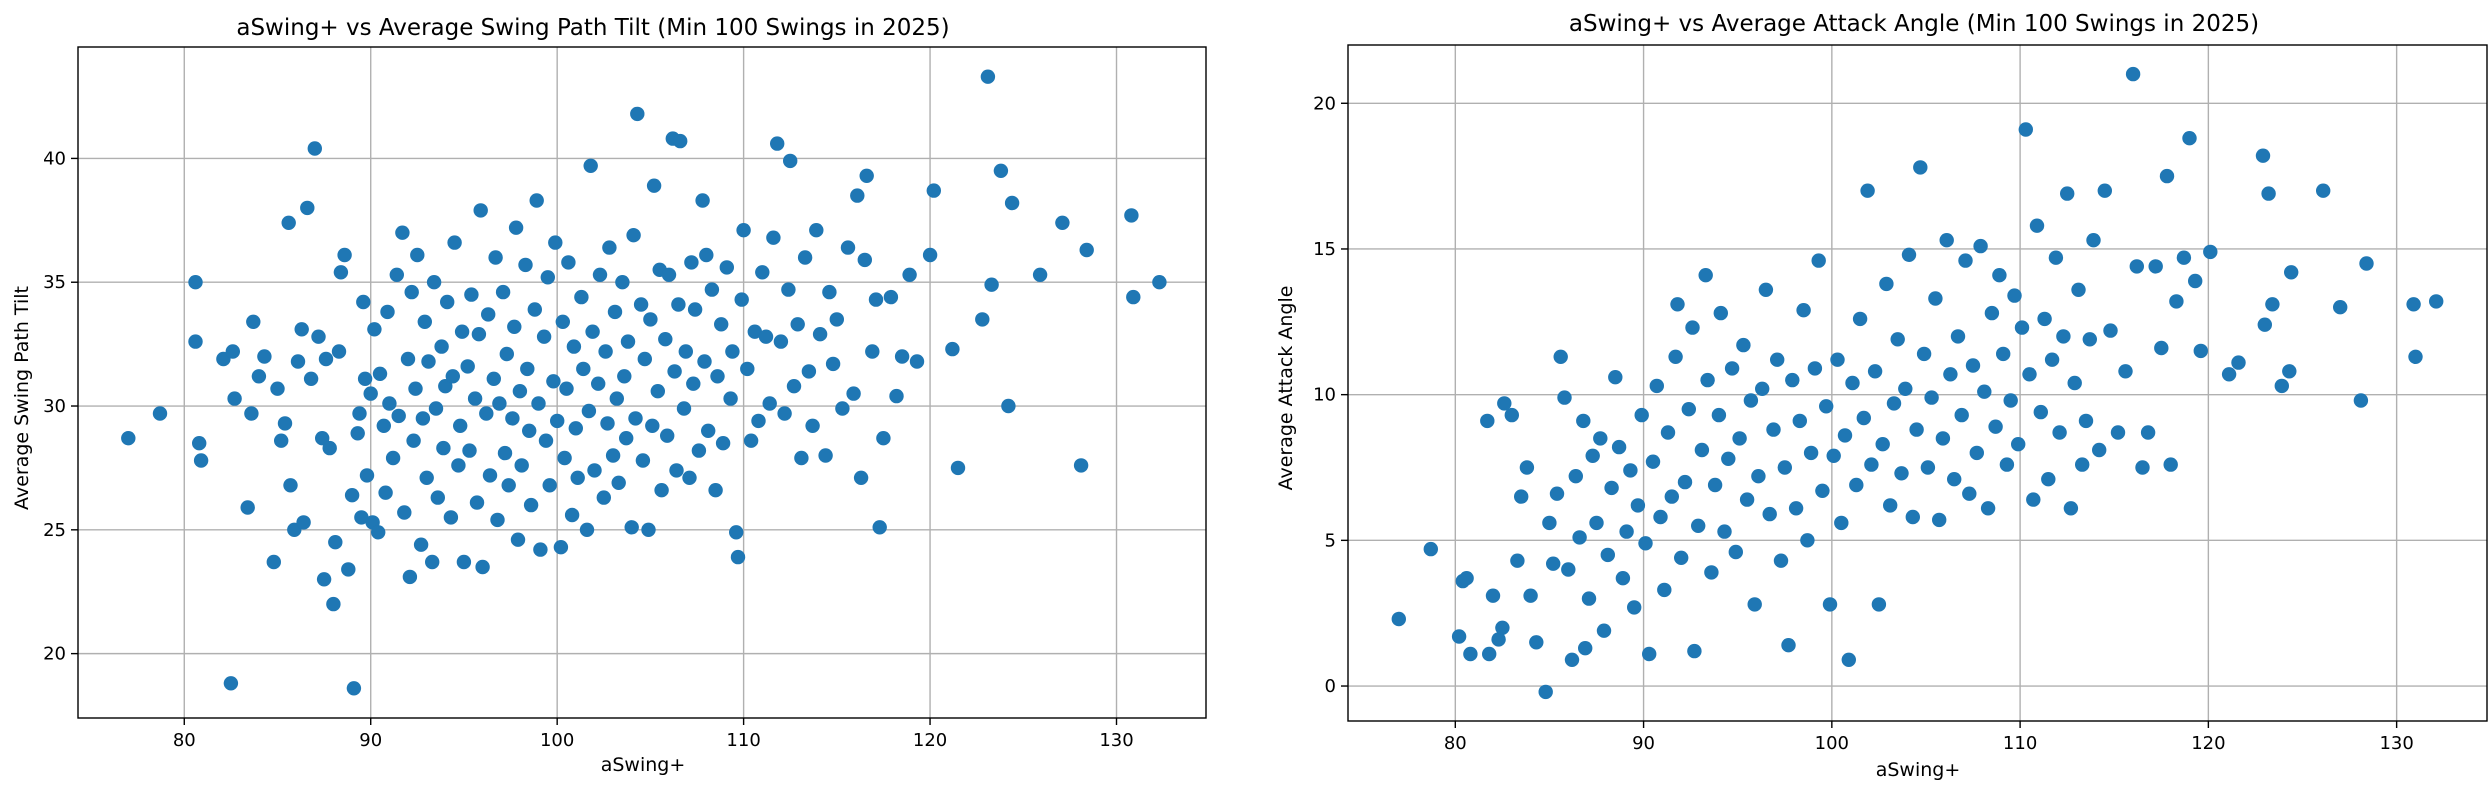 The width and height of the screenshot is (2492, 792). What do you see at coordinates (1832, 743) in the screenshot?
I see `x-tick-label: 100` at bounding box center [1832, 743].